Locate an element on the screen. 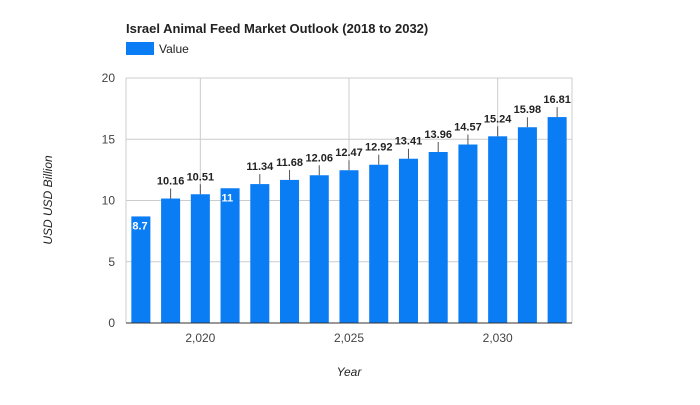 This screenshot has height=405, width=700. x-tick-label: 2,025 is located at coordinates (349, 338).